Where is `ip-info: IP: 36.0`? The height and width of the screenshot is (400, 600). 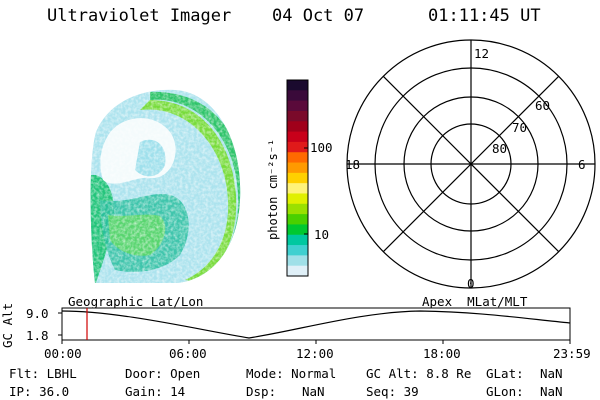
ip-info: IP: 36.0 is located at coordinates (39, 391).